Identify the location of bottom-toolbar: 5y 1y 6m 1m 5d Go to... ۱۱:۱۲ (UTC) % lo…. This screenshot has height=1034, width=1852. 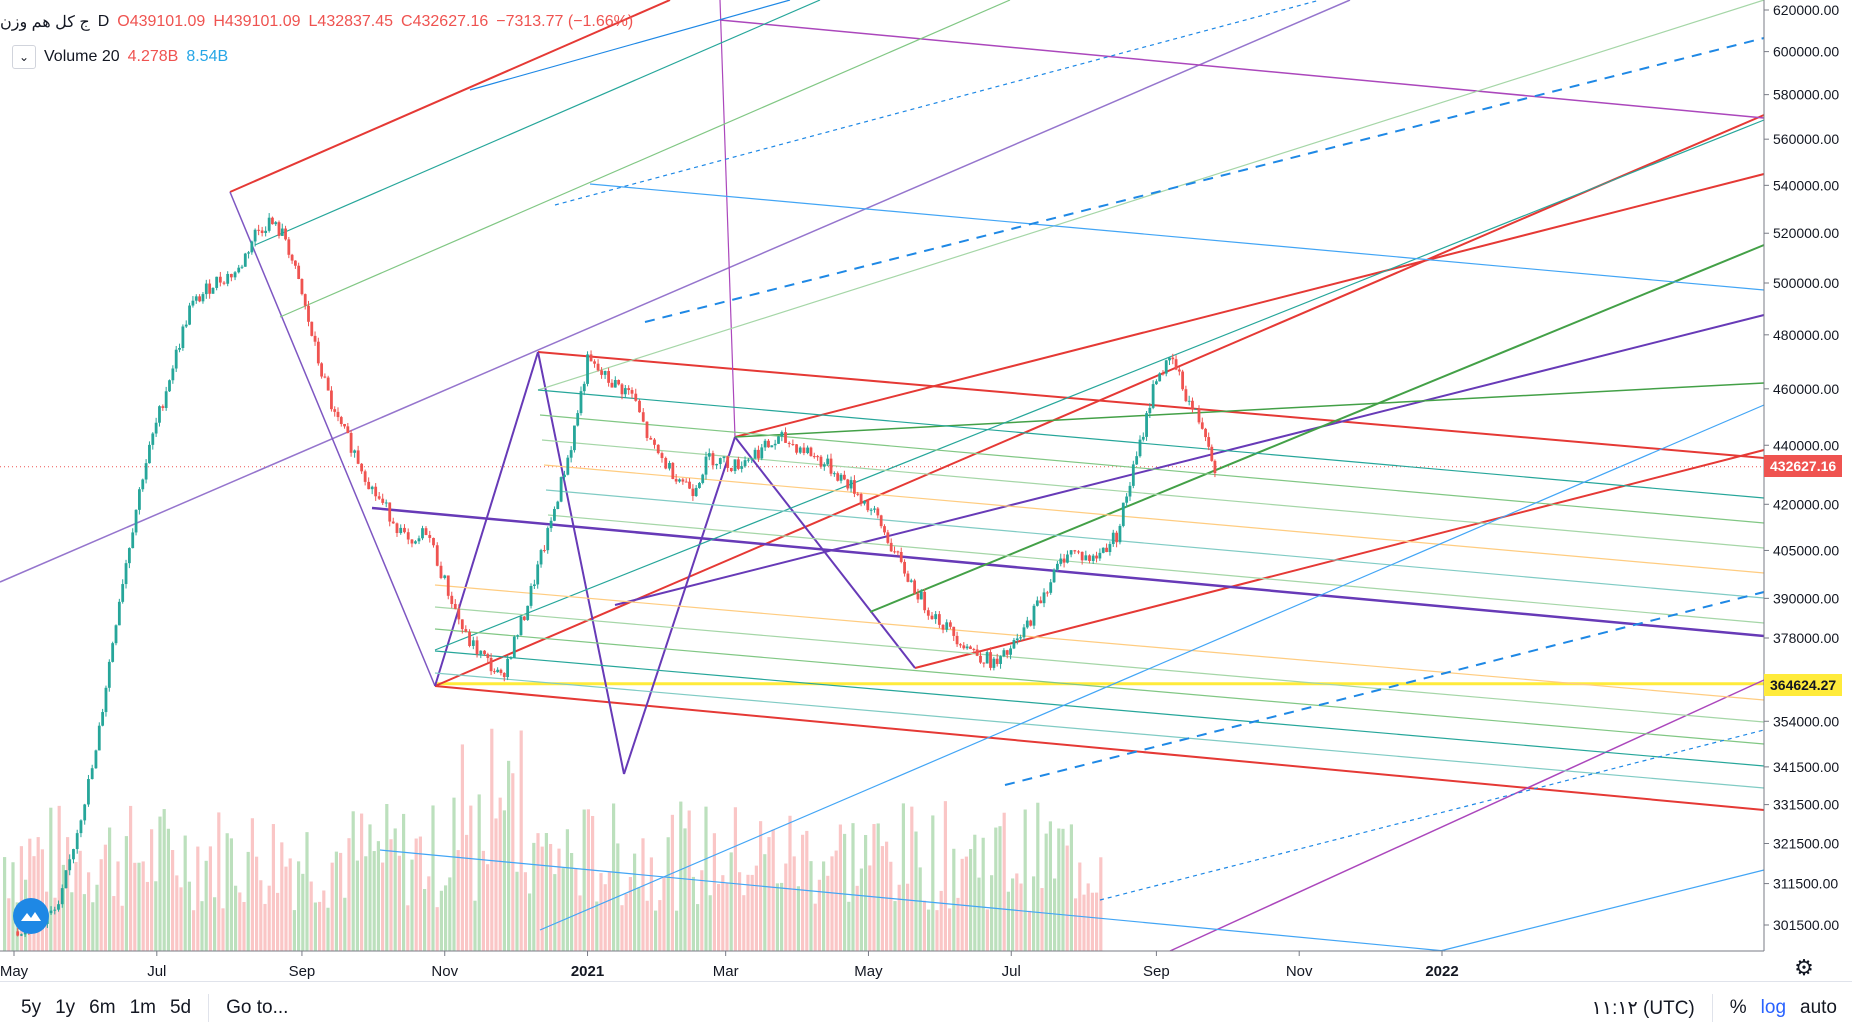
(926, 1007).